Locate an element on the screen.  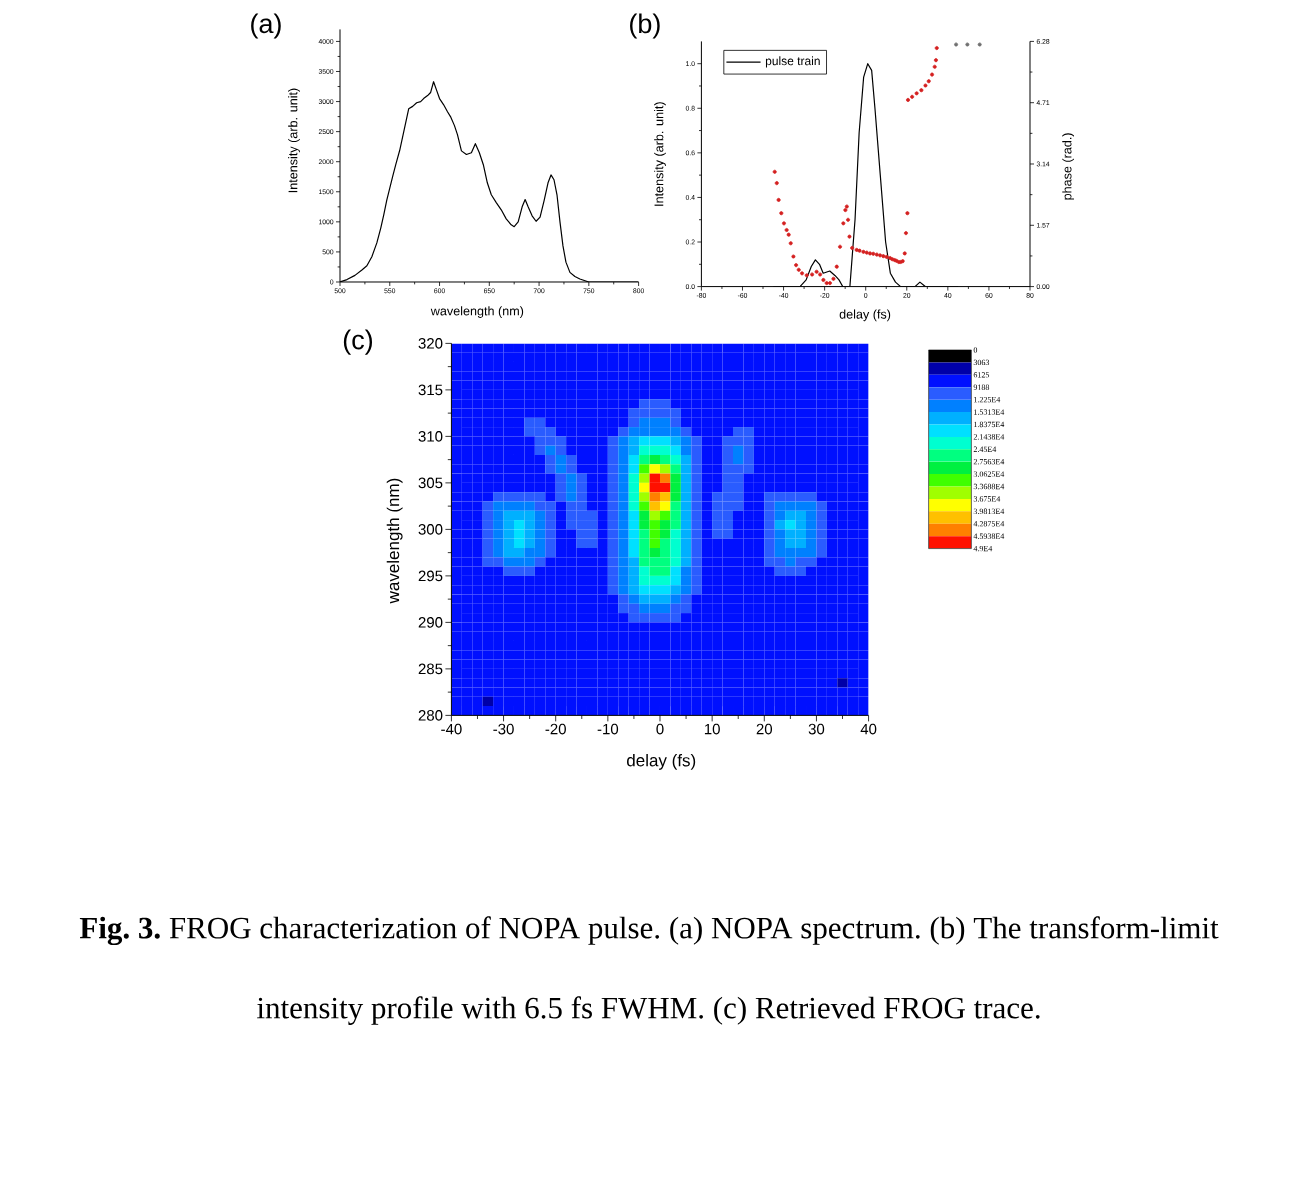
y-axis-title: wavelength (nm) is located at coordinates (394, 541).